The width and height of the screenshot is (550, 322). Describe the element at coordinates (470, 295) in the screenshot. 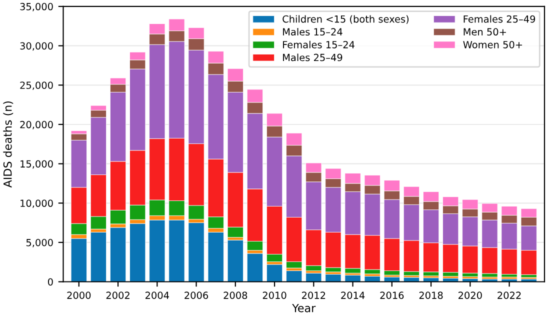

I see `x-tick-label: 2020` at that location.